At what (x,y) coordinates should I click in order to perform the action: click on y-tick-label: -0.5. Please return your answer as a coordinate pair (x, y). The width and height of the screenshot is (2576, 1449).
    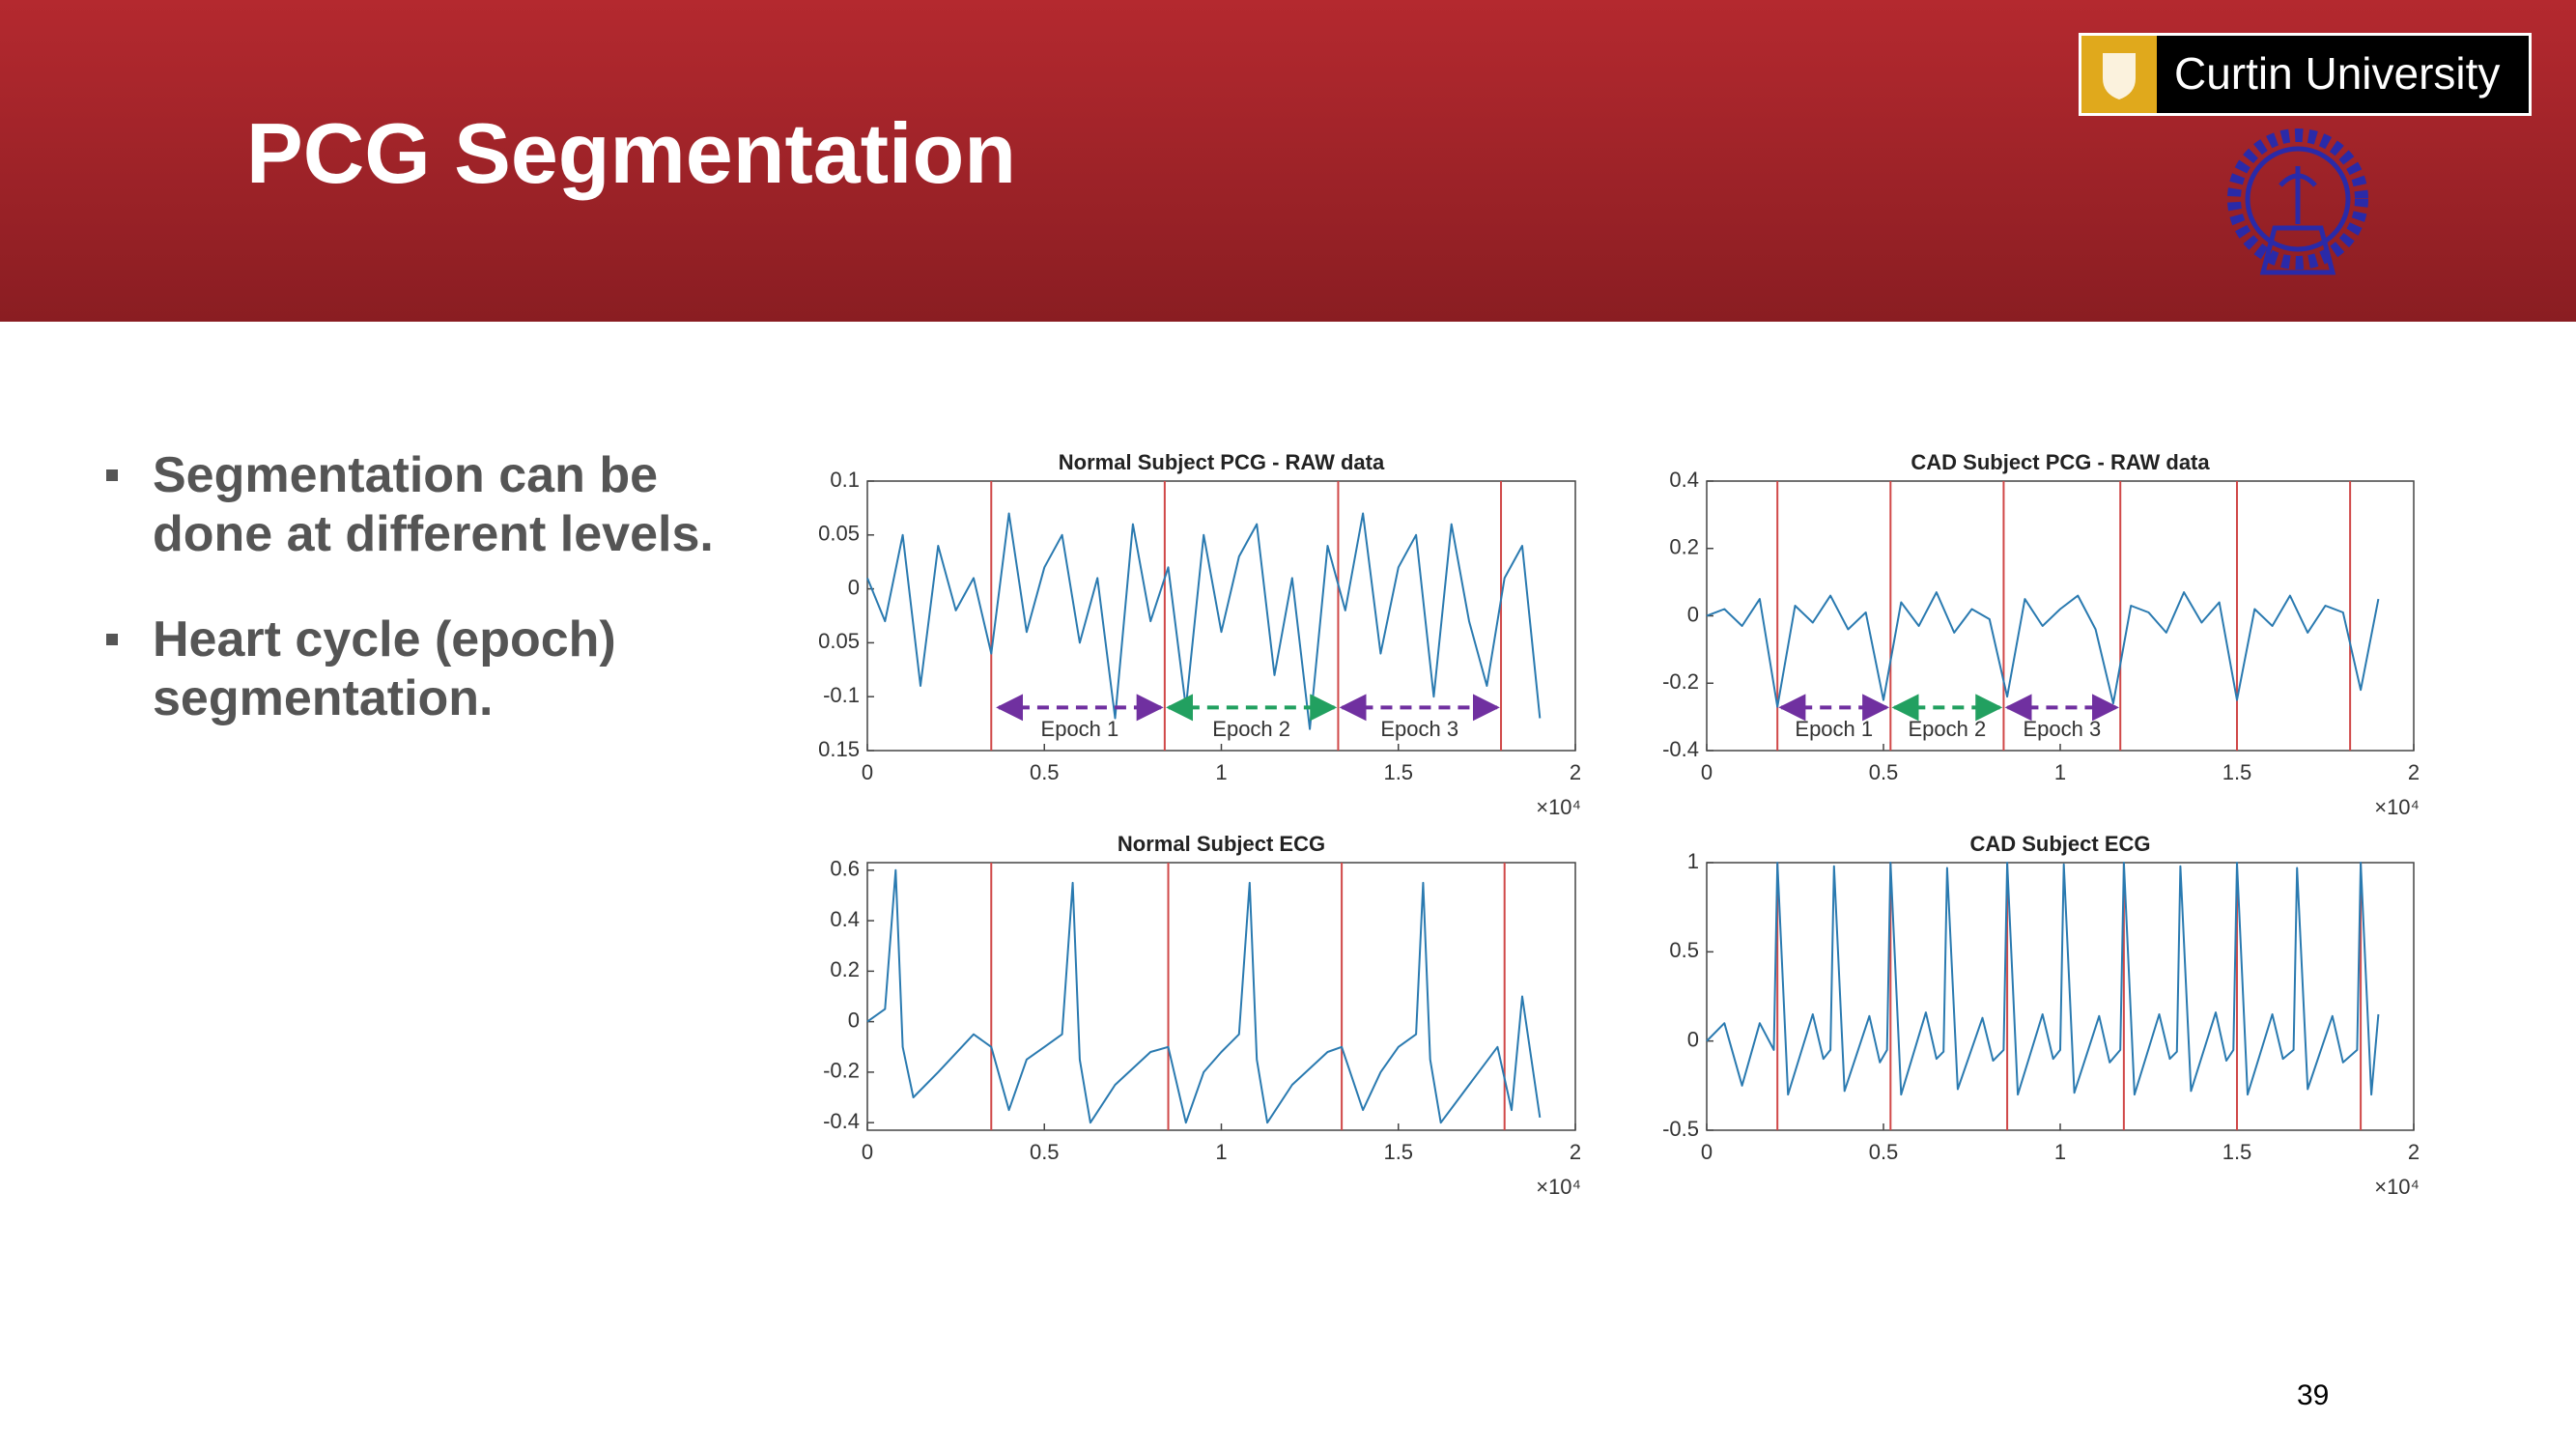
    Looking at the image, I should click on (1680, 1129).